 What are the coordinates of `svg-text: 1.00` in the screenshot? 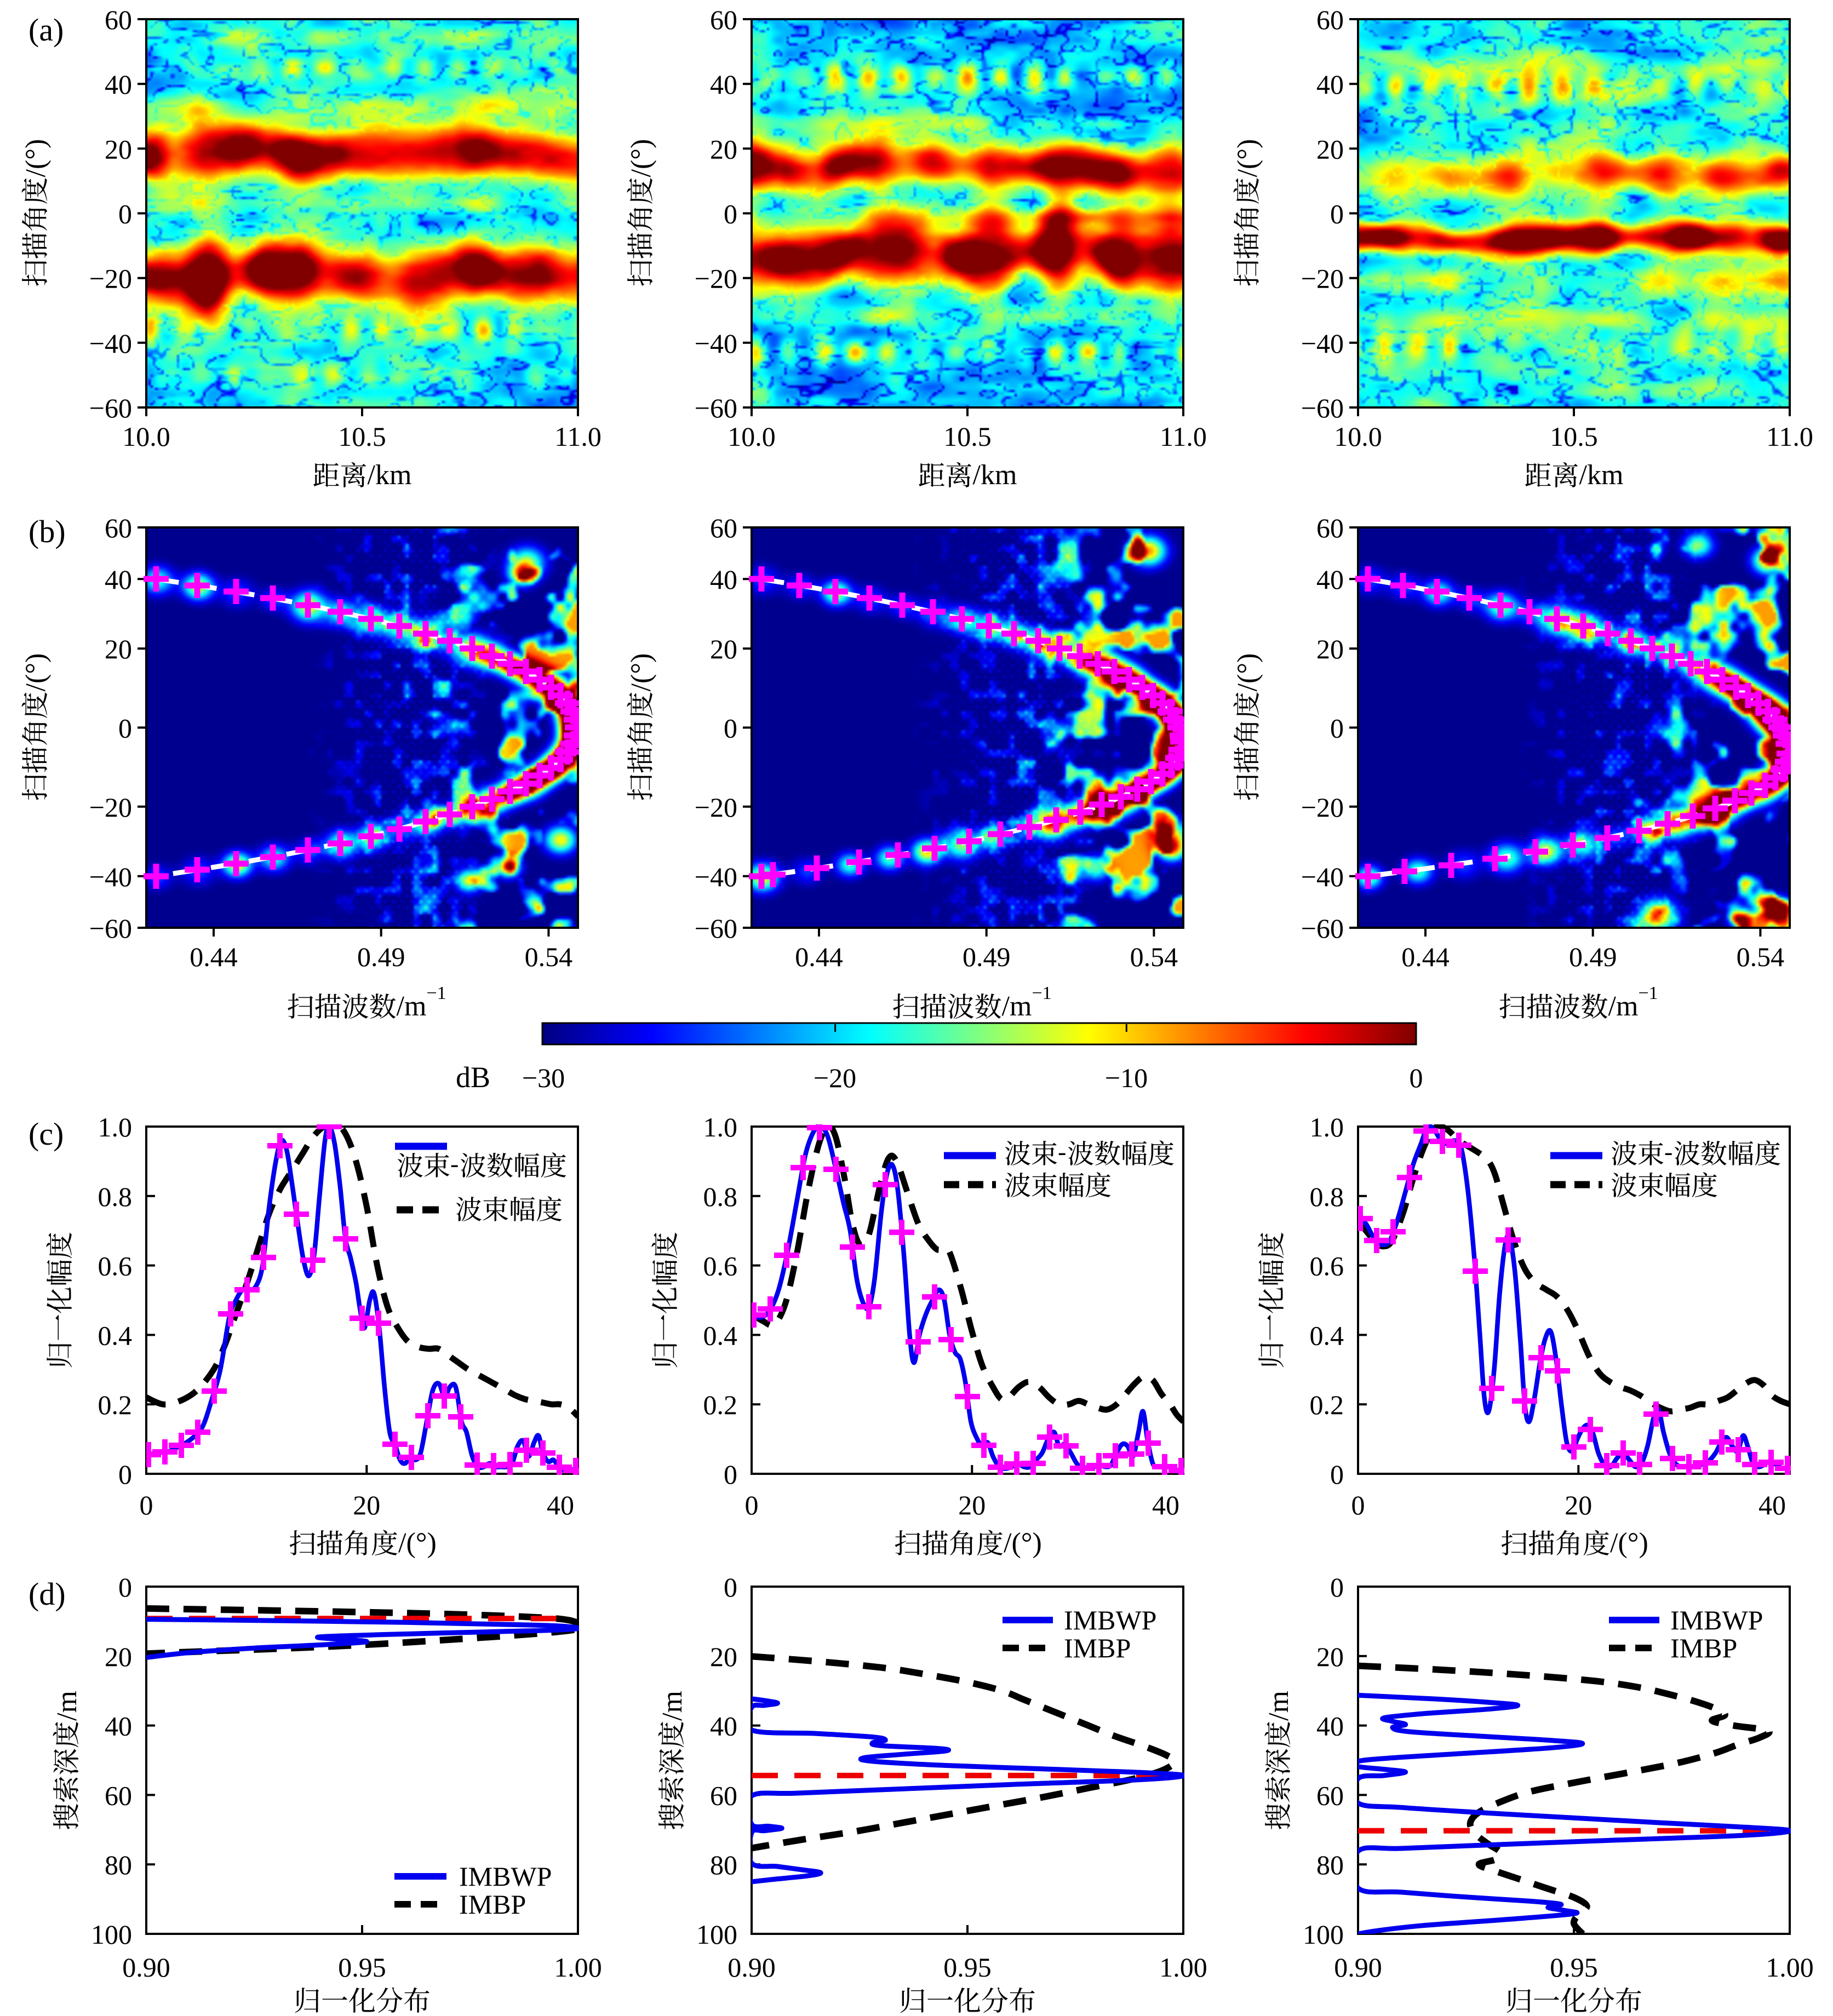 It's located at (1183, 1967).